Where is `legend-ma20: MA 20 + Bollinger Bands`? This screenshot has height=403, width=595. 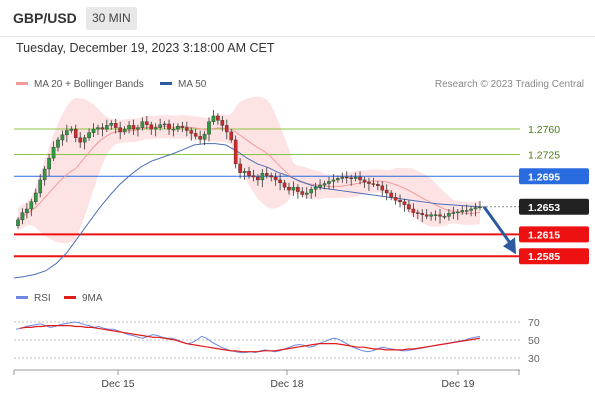
legend-ma20: MA 20 + Bollinger Bands is located at coordinates (80, 84).